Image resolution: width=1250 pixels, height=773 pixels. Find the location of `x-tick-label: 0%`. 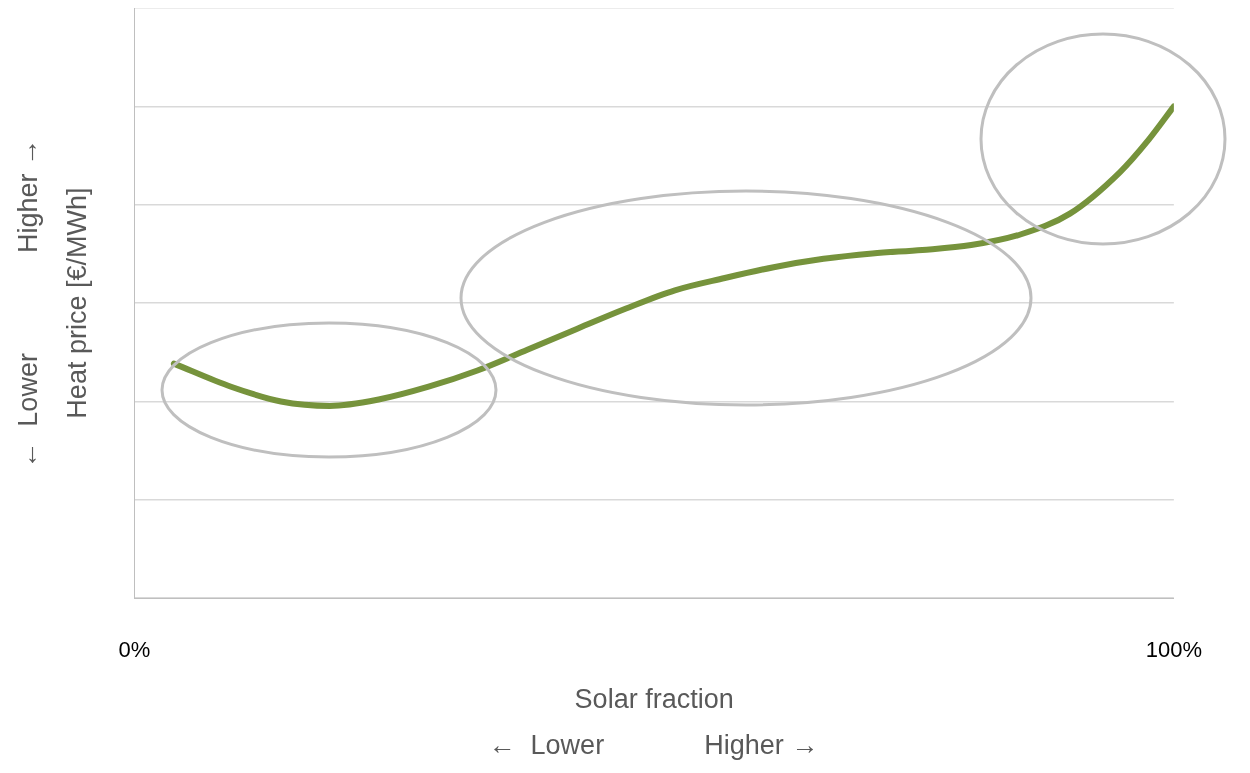

x-tick-label: 0% is located at coordinates (134, 650).